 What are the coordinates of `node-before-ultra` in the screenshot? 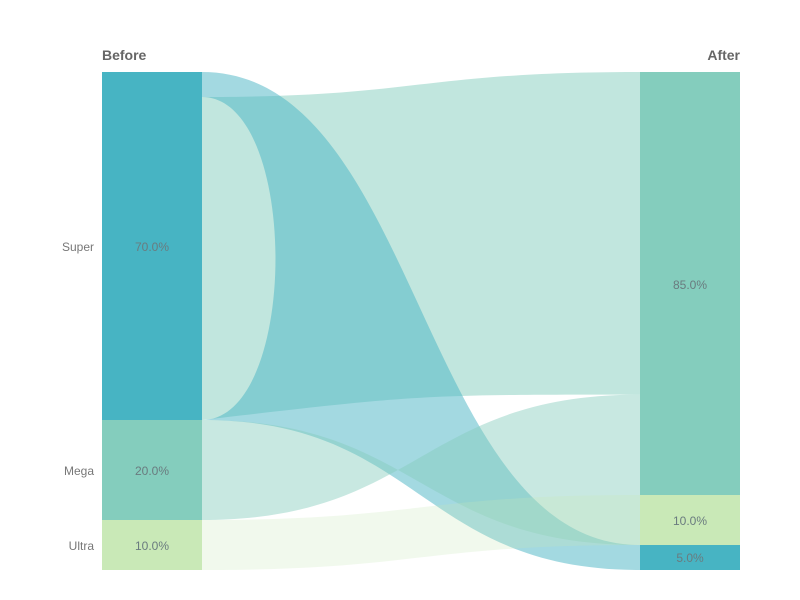 It's located at (152, 545).